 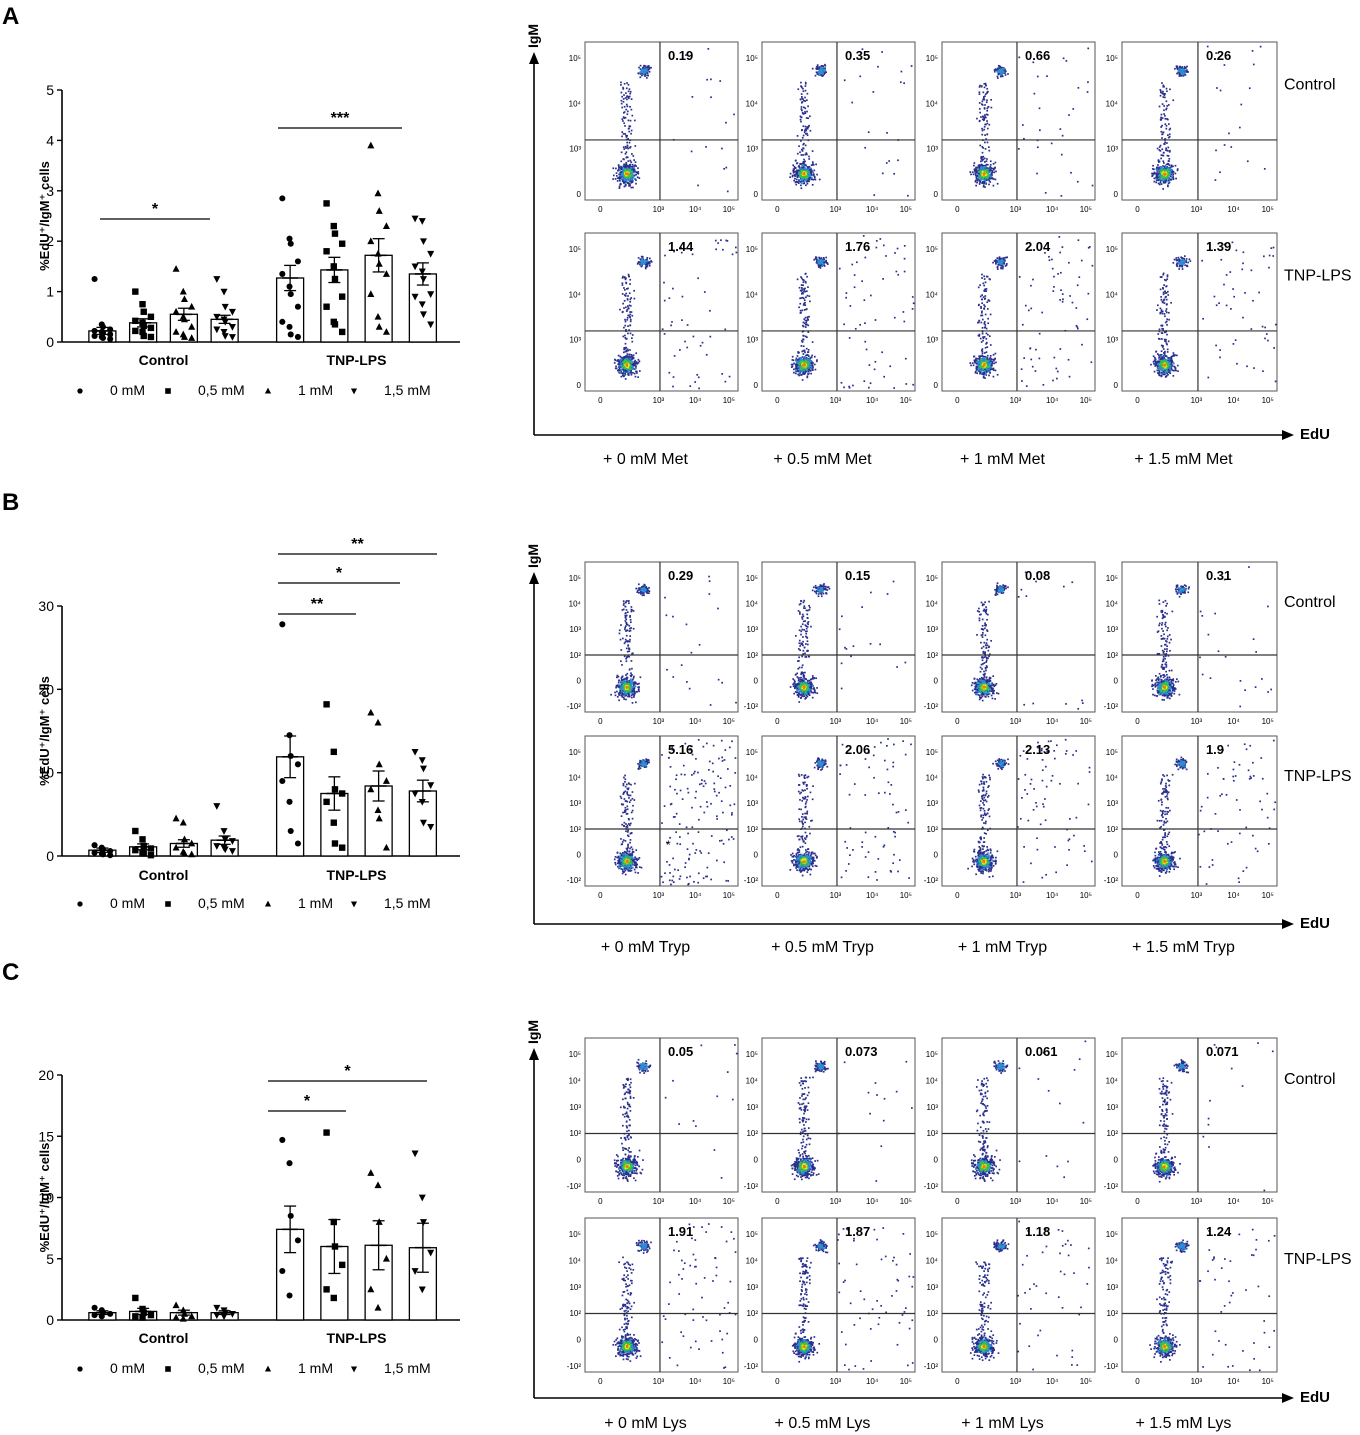 I want to click on legend-marker, so click(x=354, y=391).